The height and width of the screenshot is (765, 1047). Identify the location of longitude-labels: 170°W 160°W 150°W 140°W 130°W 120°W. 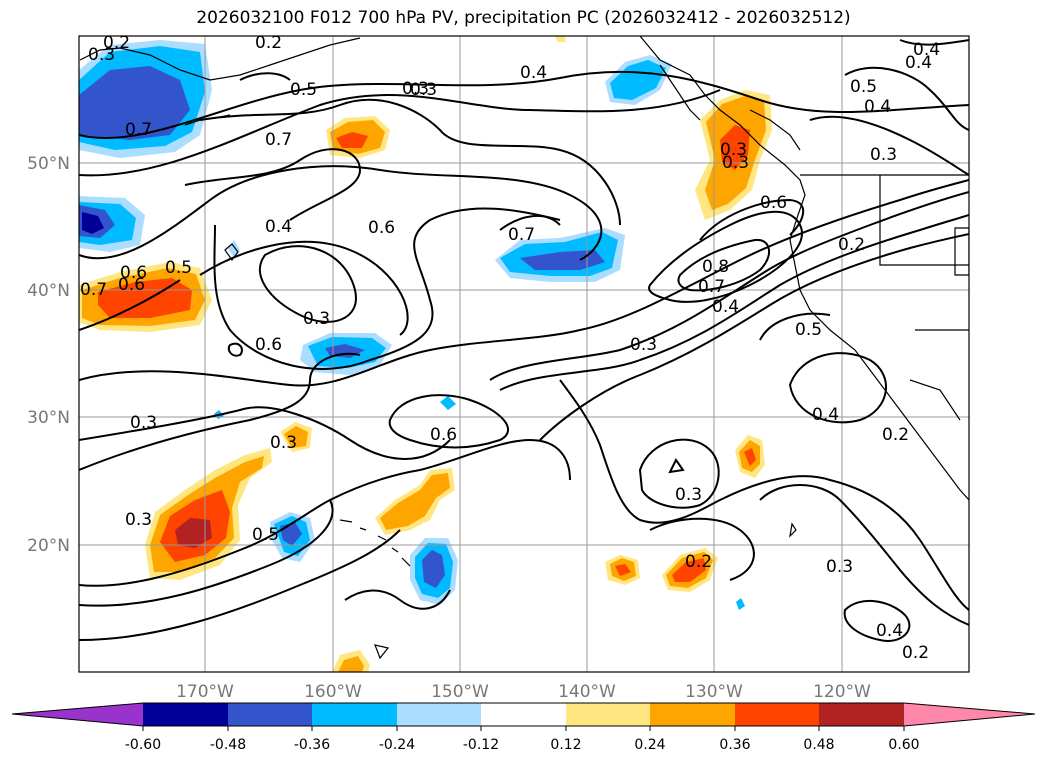
(523, 692).